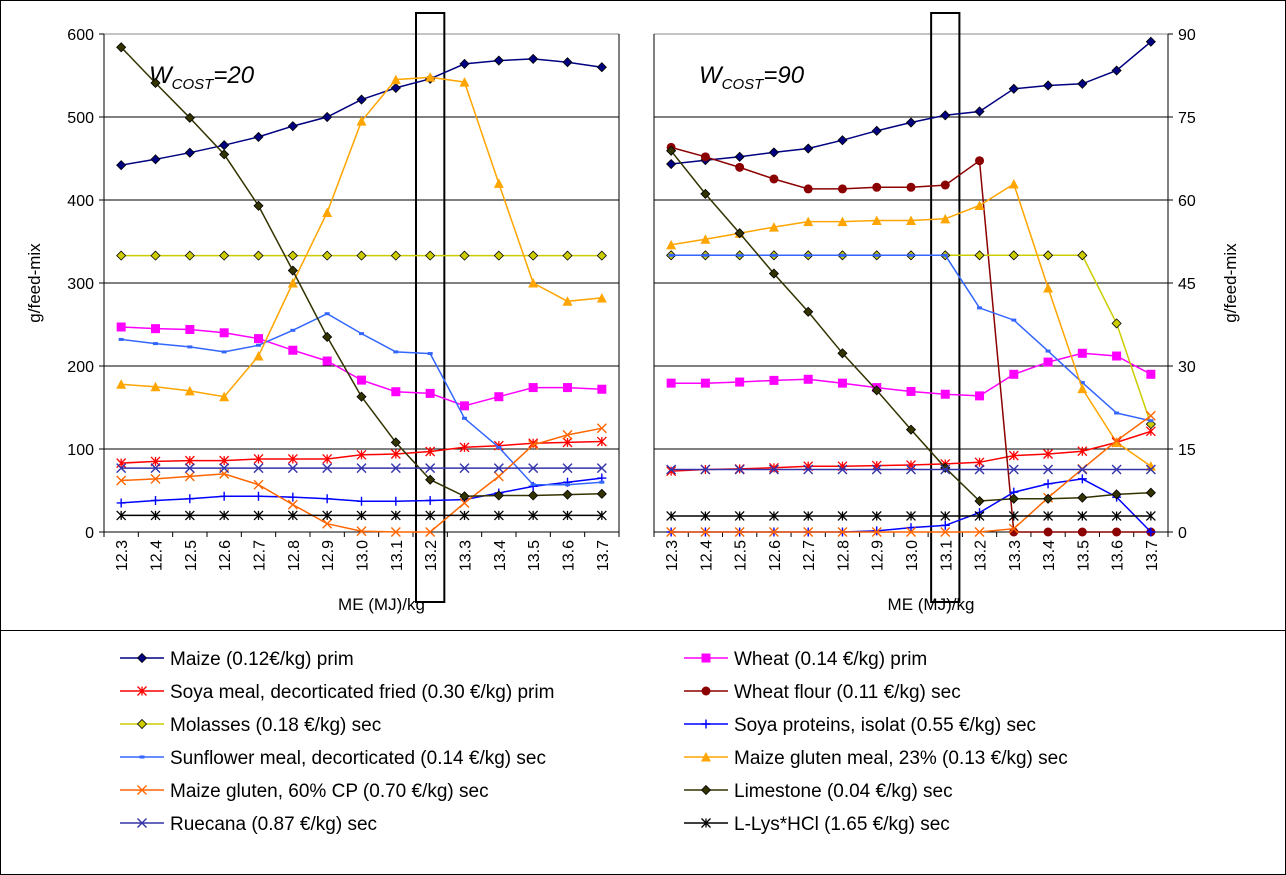 The height and width of the screenshot is (875, 1286). Describe the element at coordinates (1152, 555) in the screenshot. I see `x-tick-label: 13.7` at that location.